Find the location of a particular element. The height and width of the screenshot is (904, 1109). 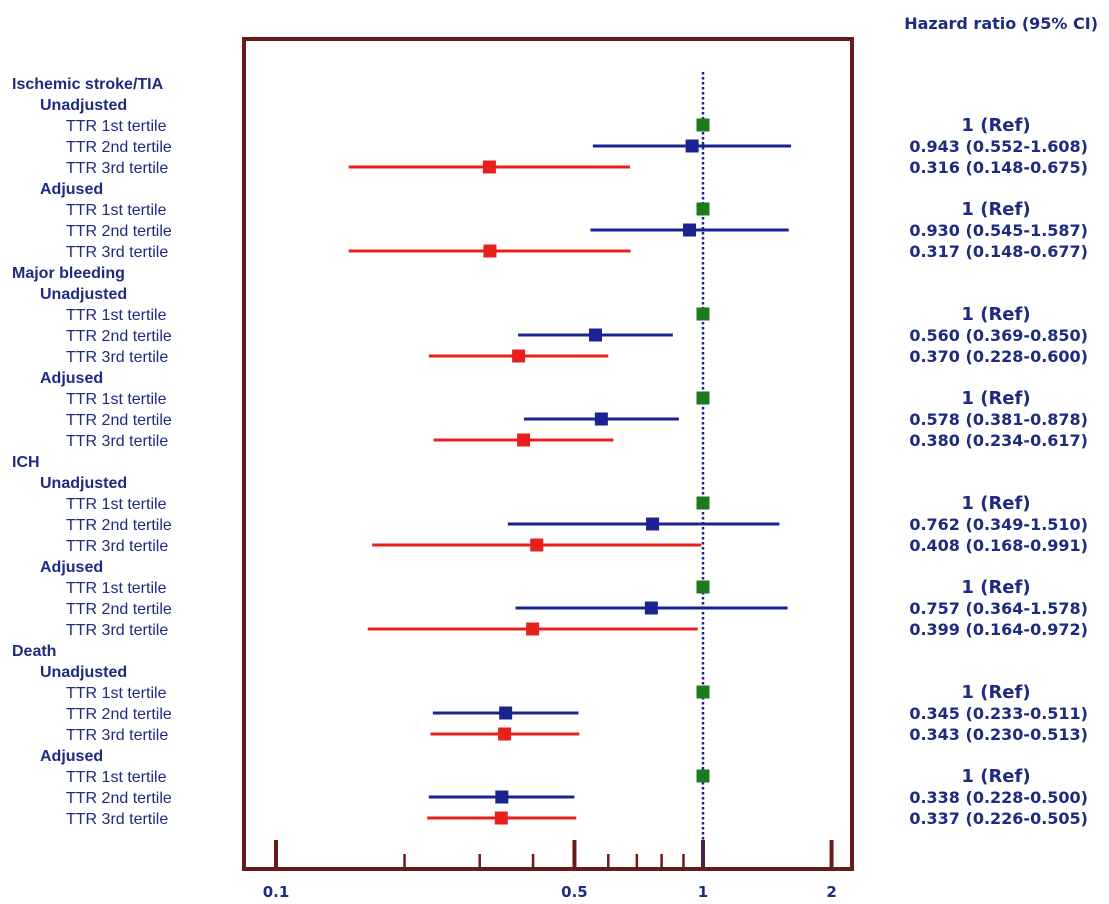

hazard-ratio-value: 0.560 (0.369-0.850) is located at coordinates (998, 335).